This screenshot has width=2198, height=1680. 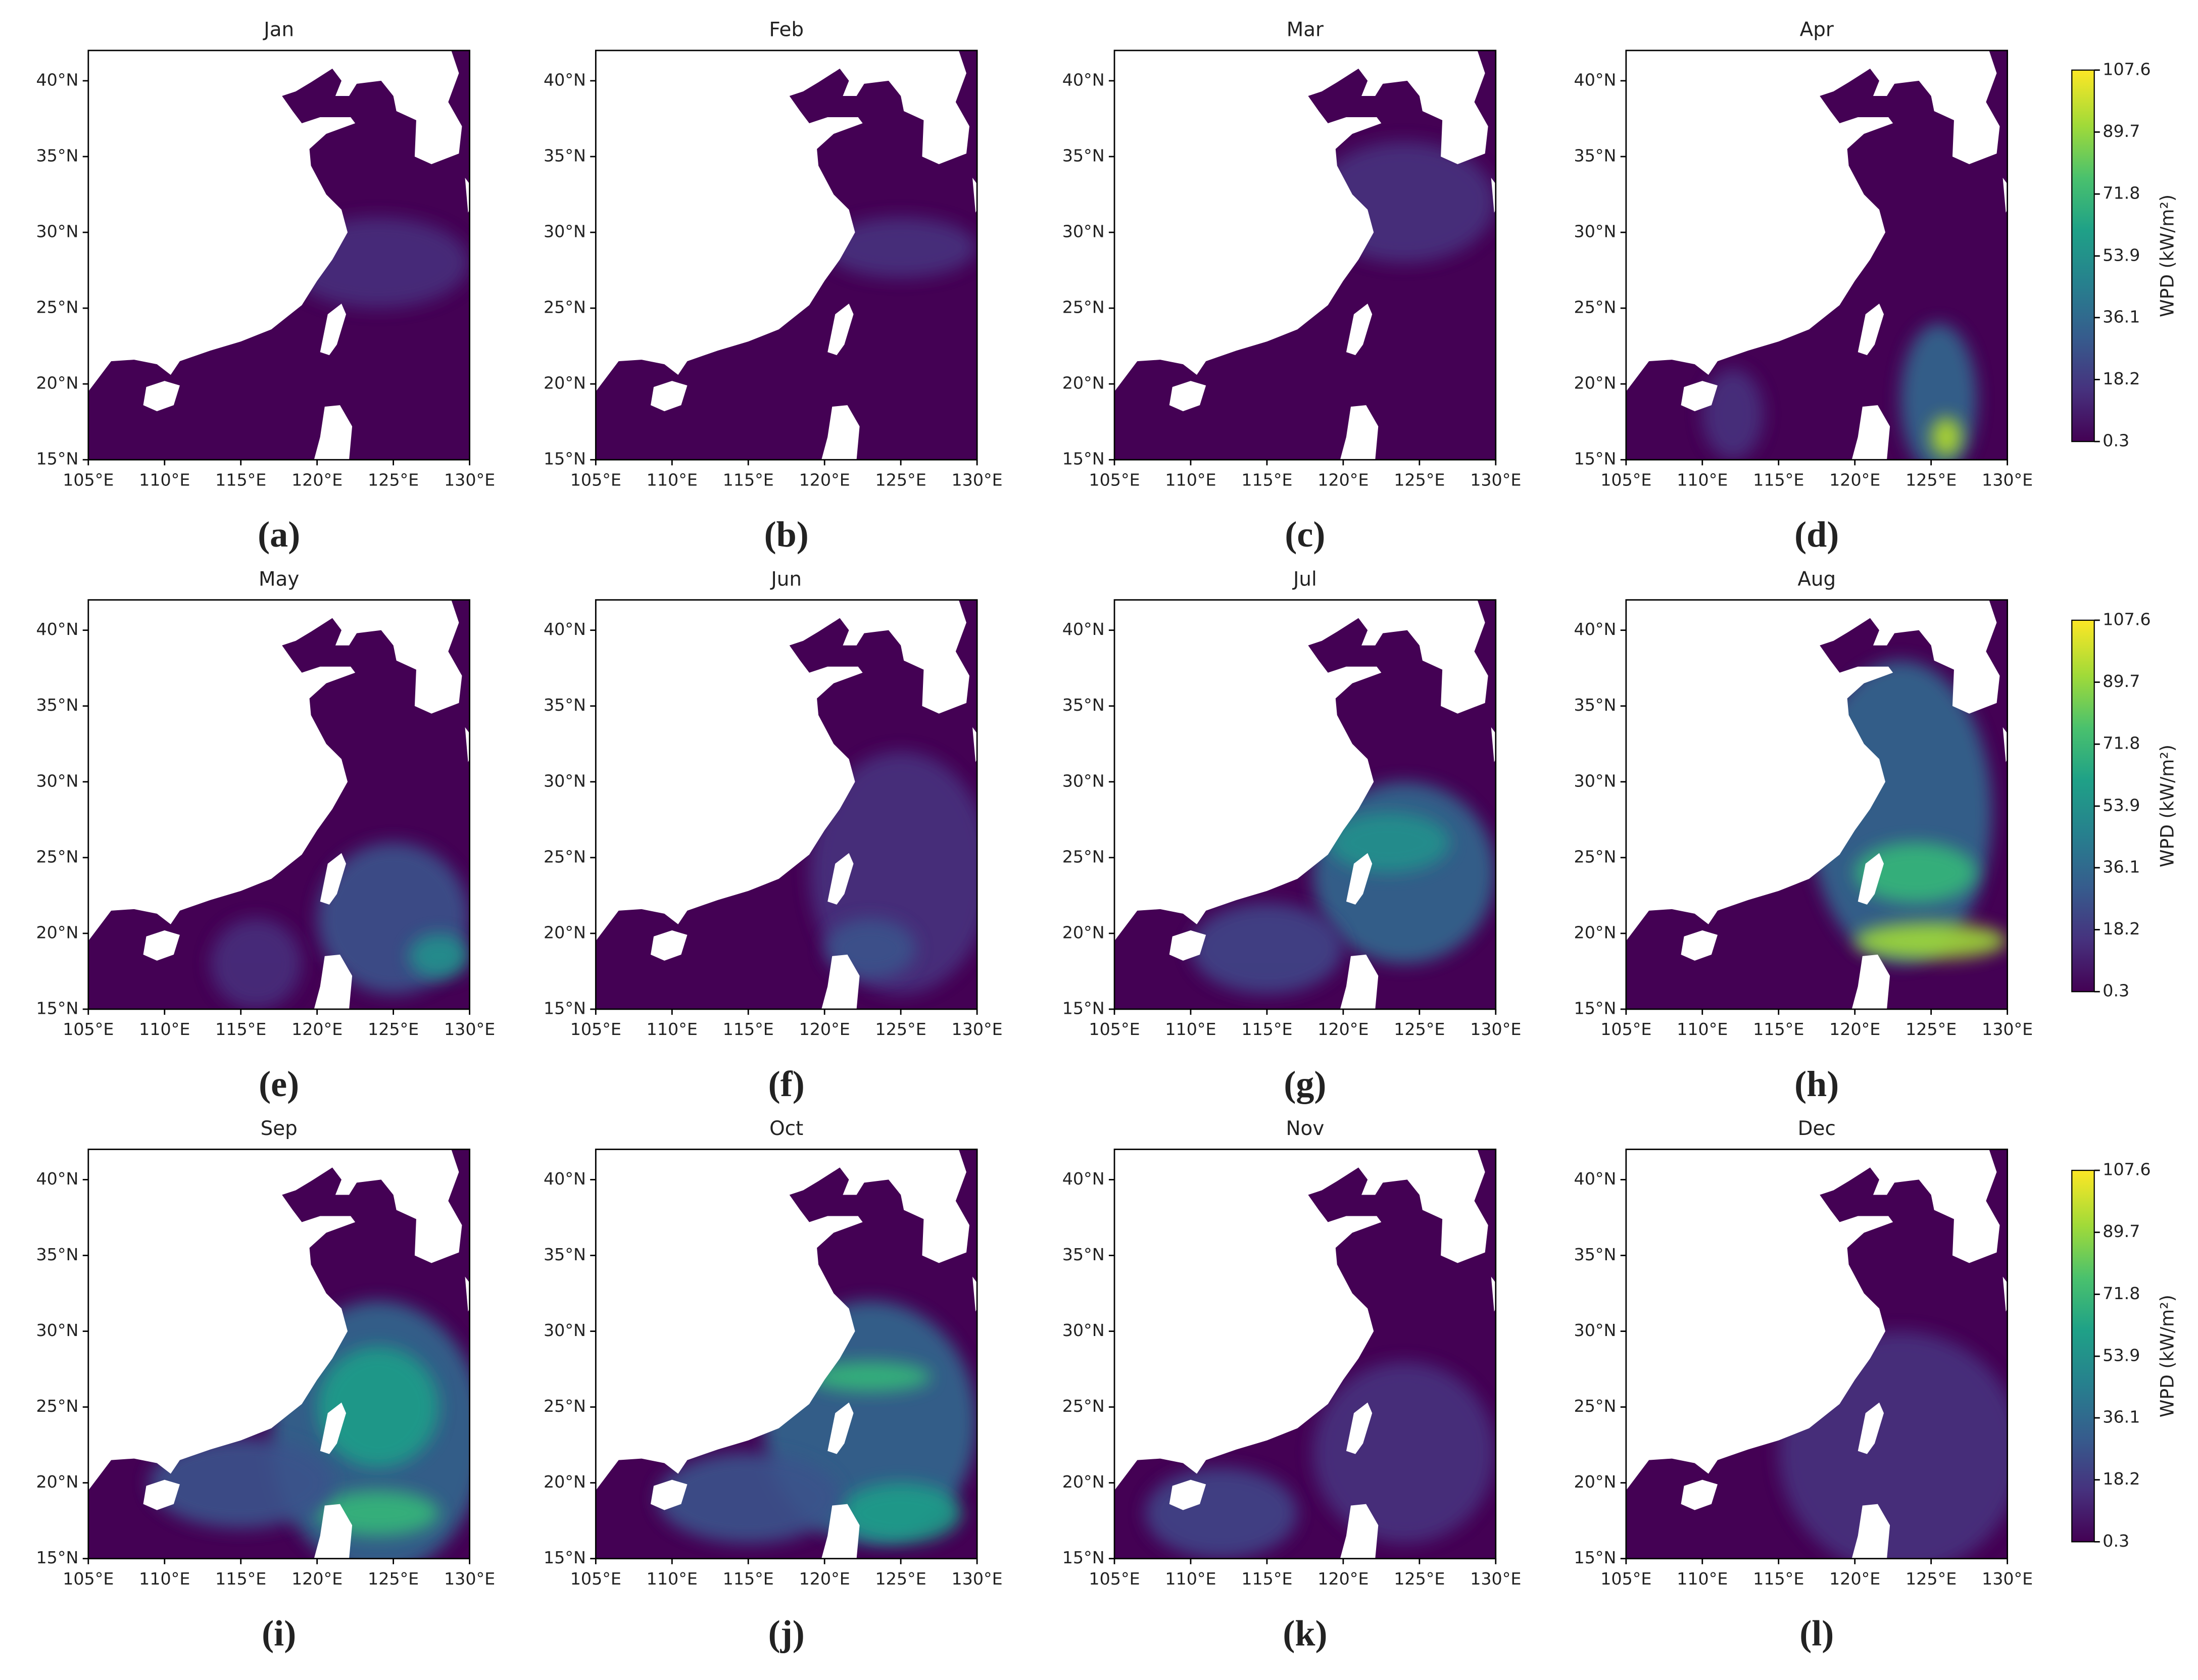 What do you see at coordinates (786, 1128) in the screenshot?
I see `panel-title: Oct` at bounding box center [786, 1128].